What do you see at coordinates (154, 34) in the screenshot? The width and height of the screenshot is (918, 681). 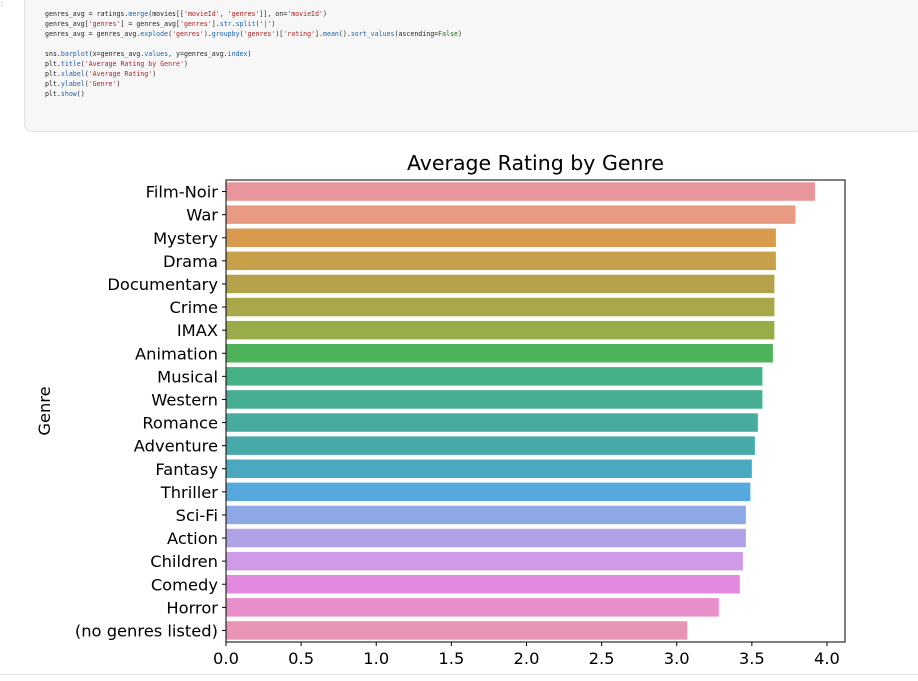 I see `code-token: explode` at bounding box center [154, 34].